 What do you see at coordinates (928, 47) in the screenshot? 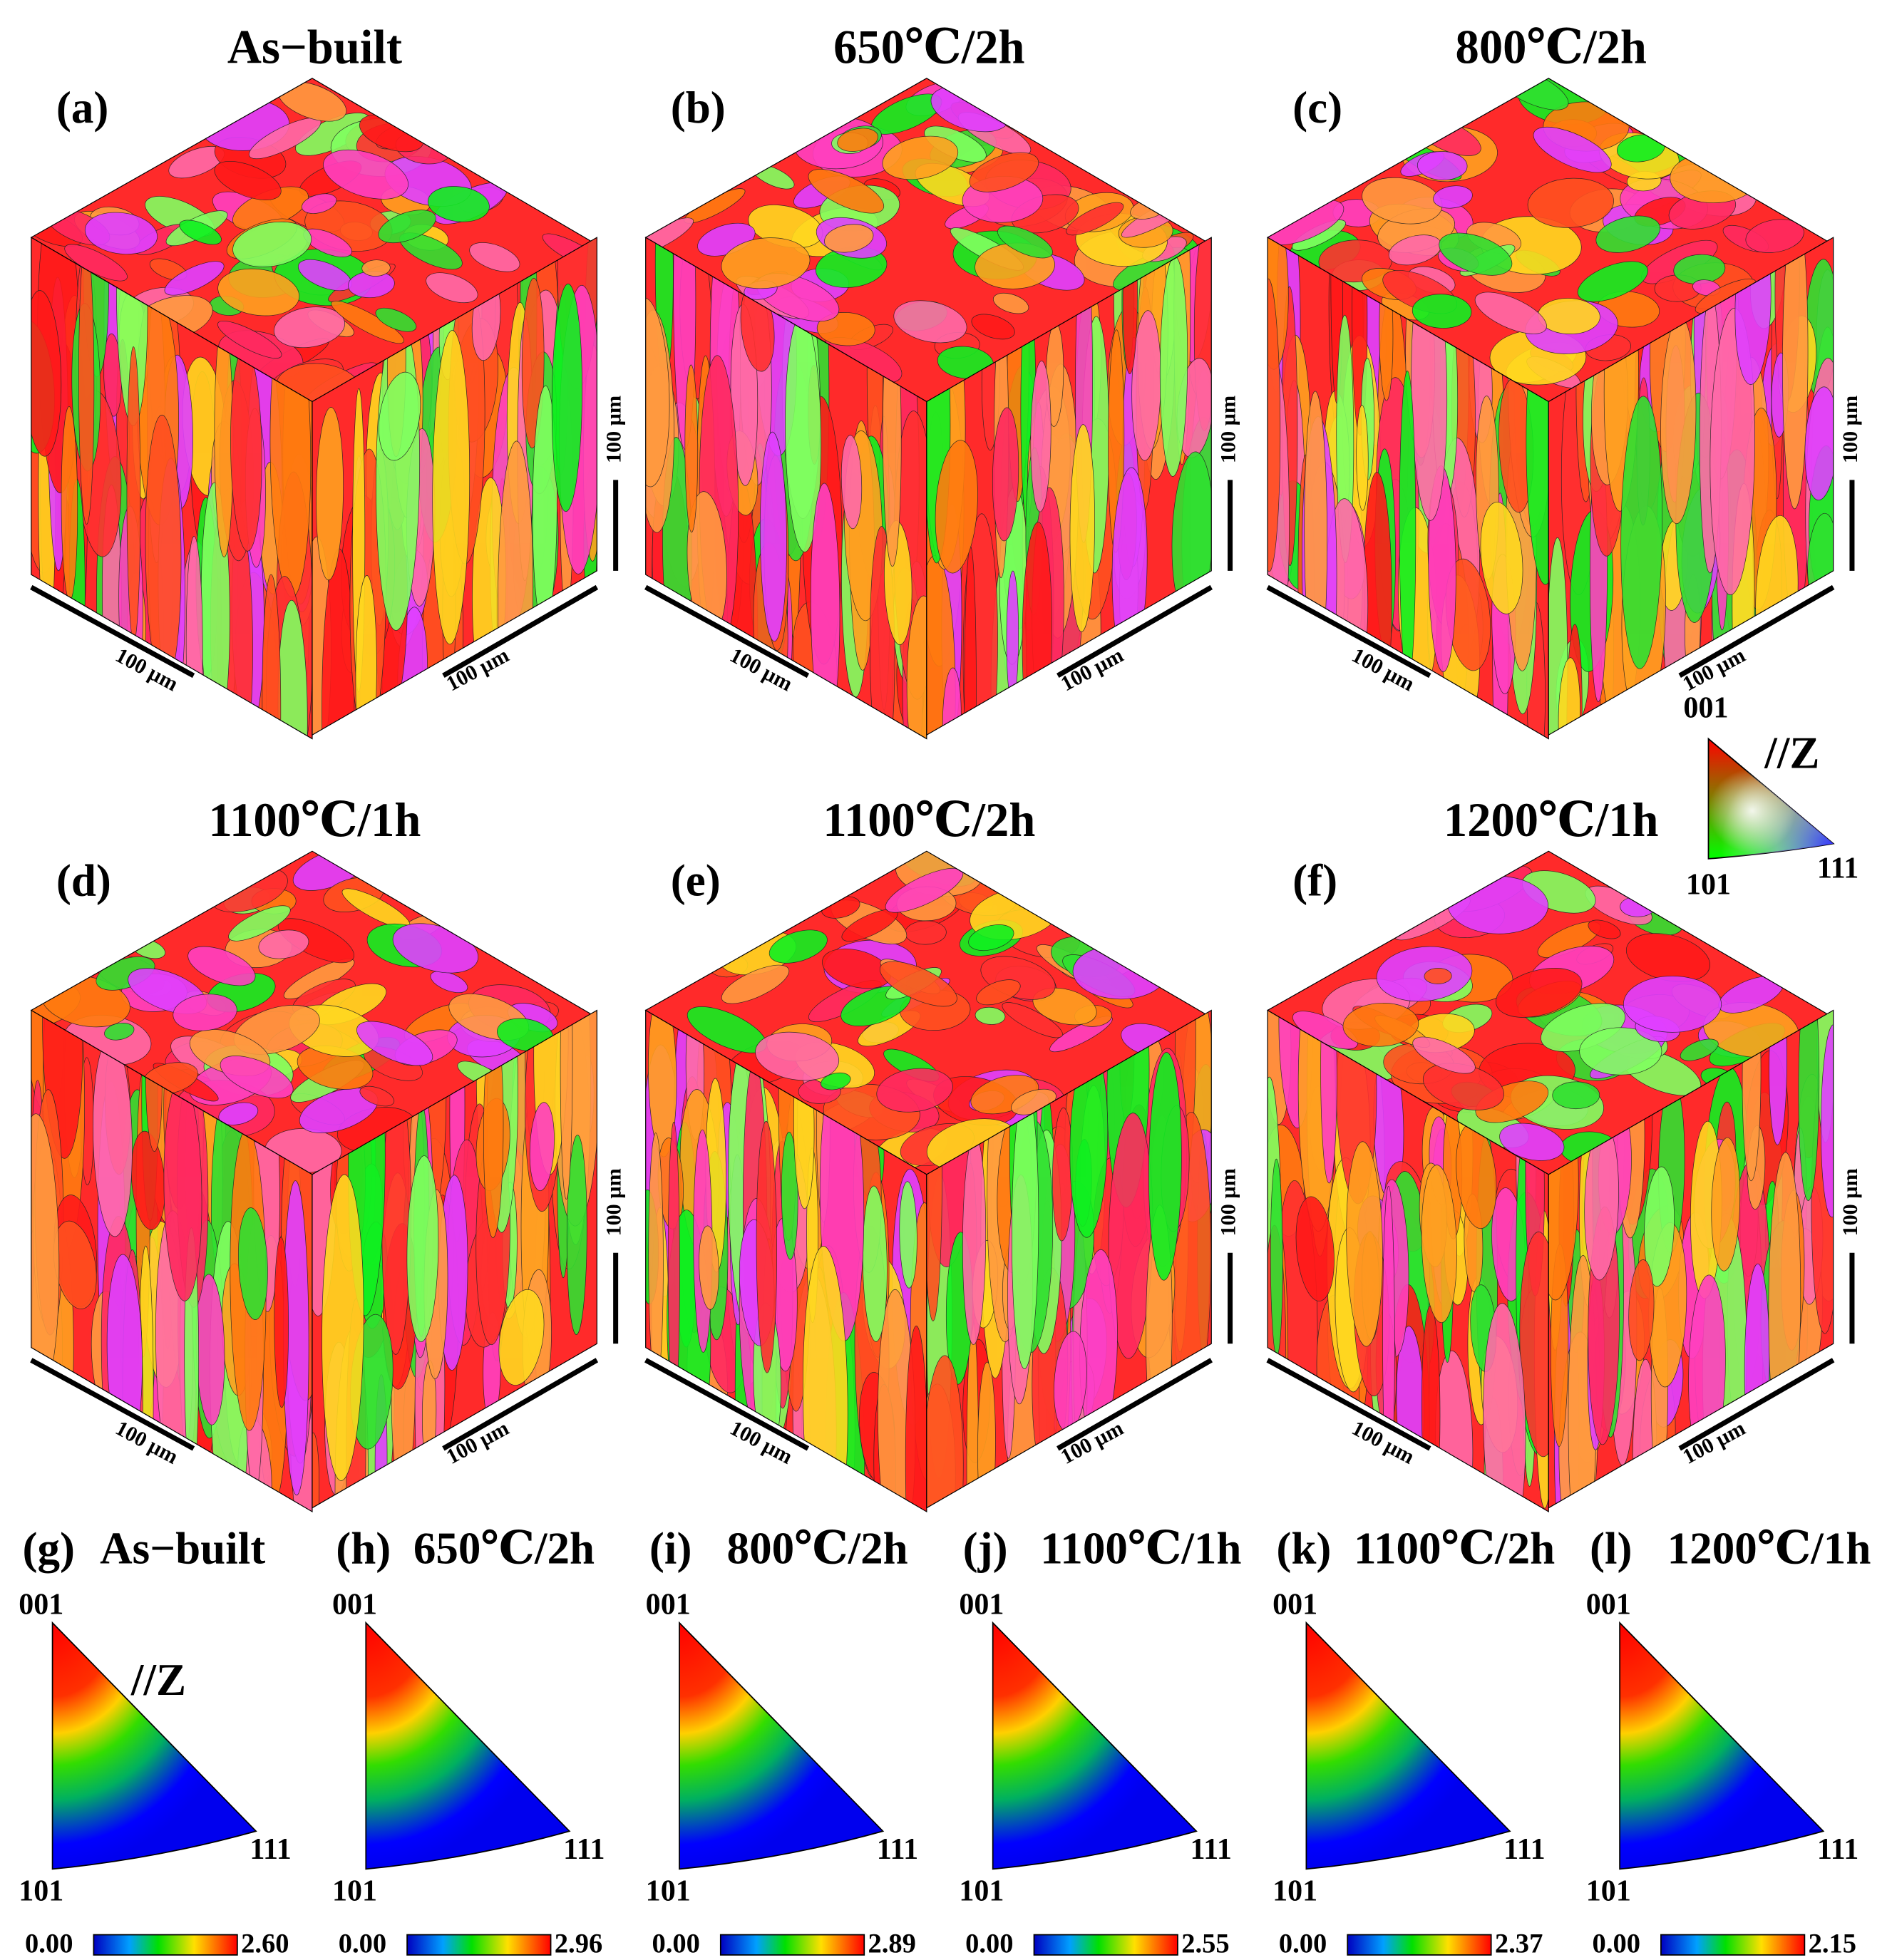
I see `panel-title: 650℃/2h` at bounding box center [928, 47].